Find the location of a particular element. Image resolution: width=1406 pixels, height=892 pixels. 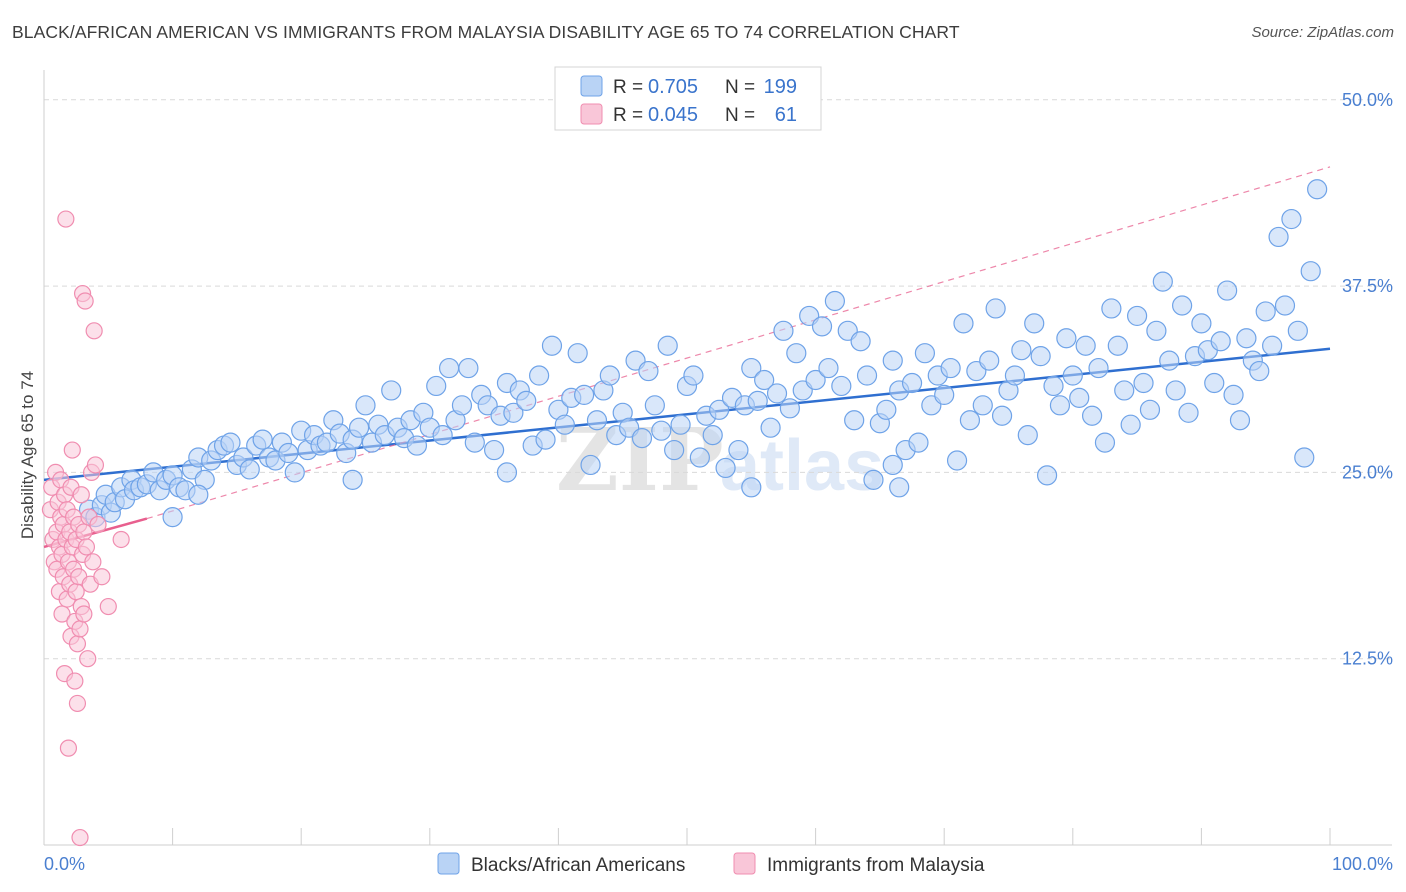

legend-row-blue: R = 0.705 N = 199 is located at coordinates (688, 86).